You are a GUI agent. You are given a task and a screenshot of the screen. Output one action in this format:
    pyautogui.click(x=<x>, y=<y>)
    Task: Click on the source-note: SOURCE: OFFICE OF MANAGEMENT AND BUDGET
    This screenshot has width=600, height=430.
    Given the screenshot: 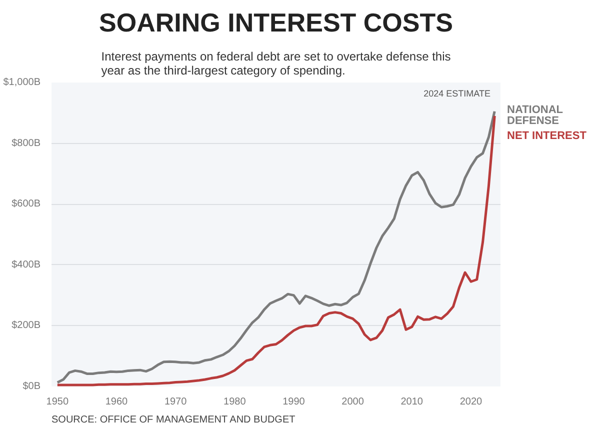 What is the action you would take?
    pyautogui.click(x=174, y=420)
    